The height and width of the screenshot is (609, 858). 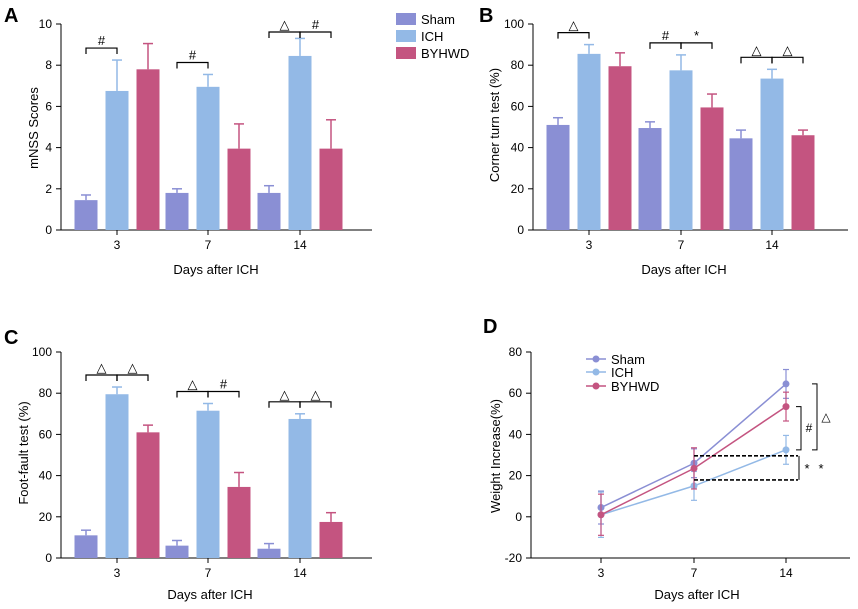 What do you see at coordinates (406, 53) in the screenshot?
I see `legend-swatch-byhwd` at bounding box center [406, 53].